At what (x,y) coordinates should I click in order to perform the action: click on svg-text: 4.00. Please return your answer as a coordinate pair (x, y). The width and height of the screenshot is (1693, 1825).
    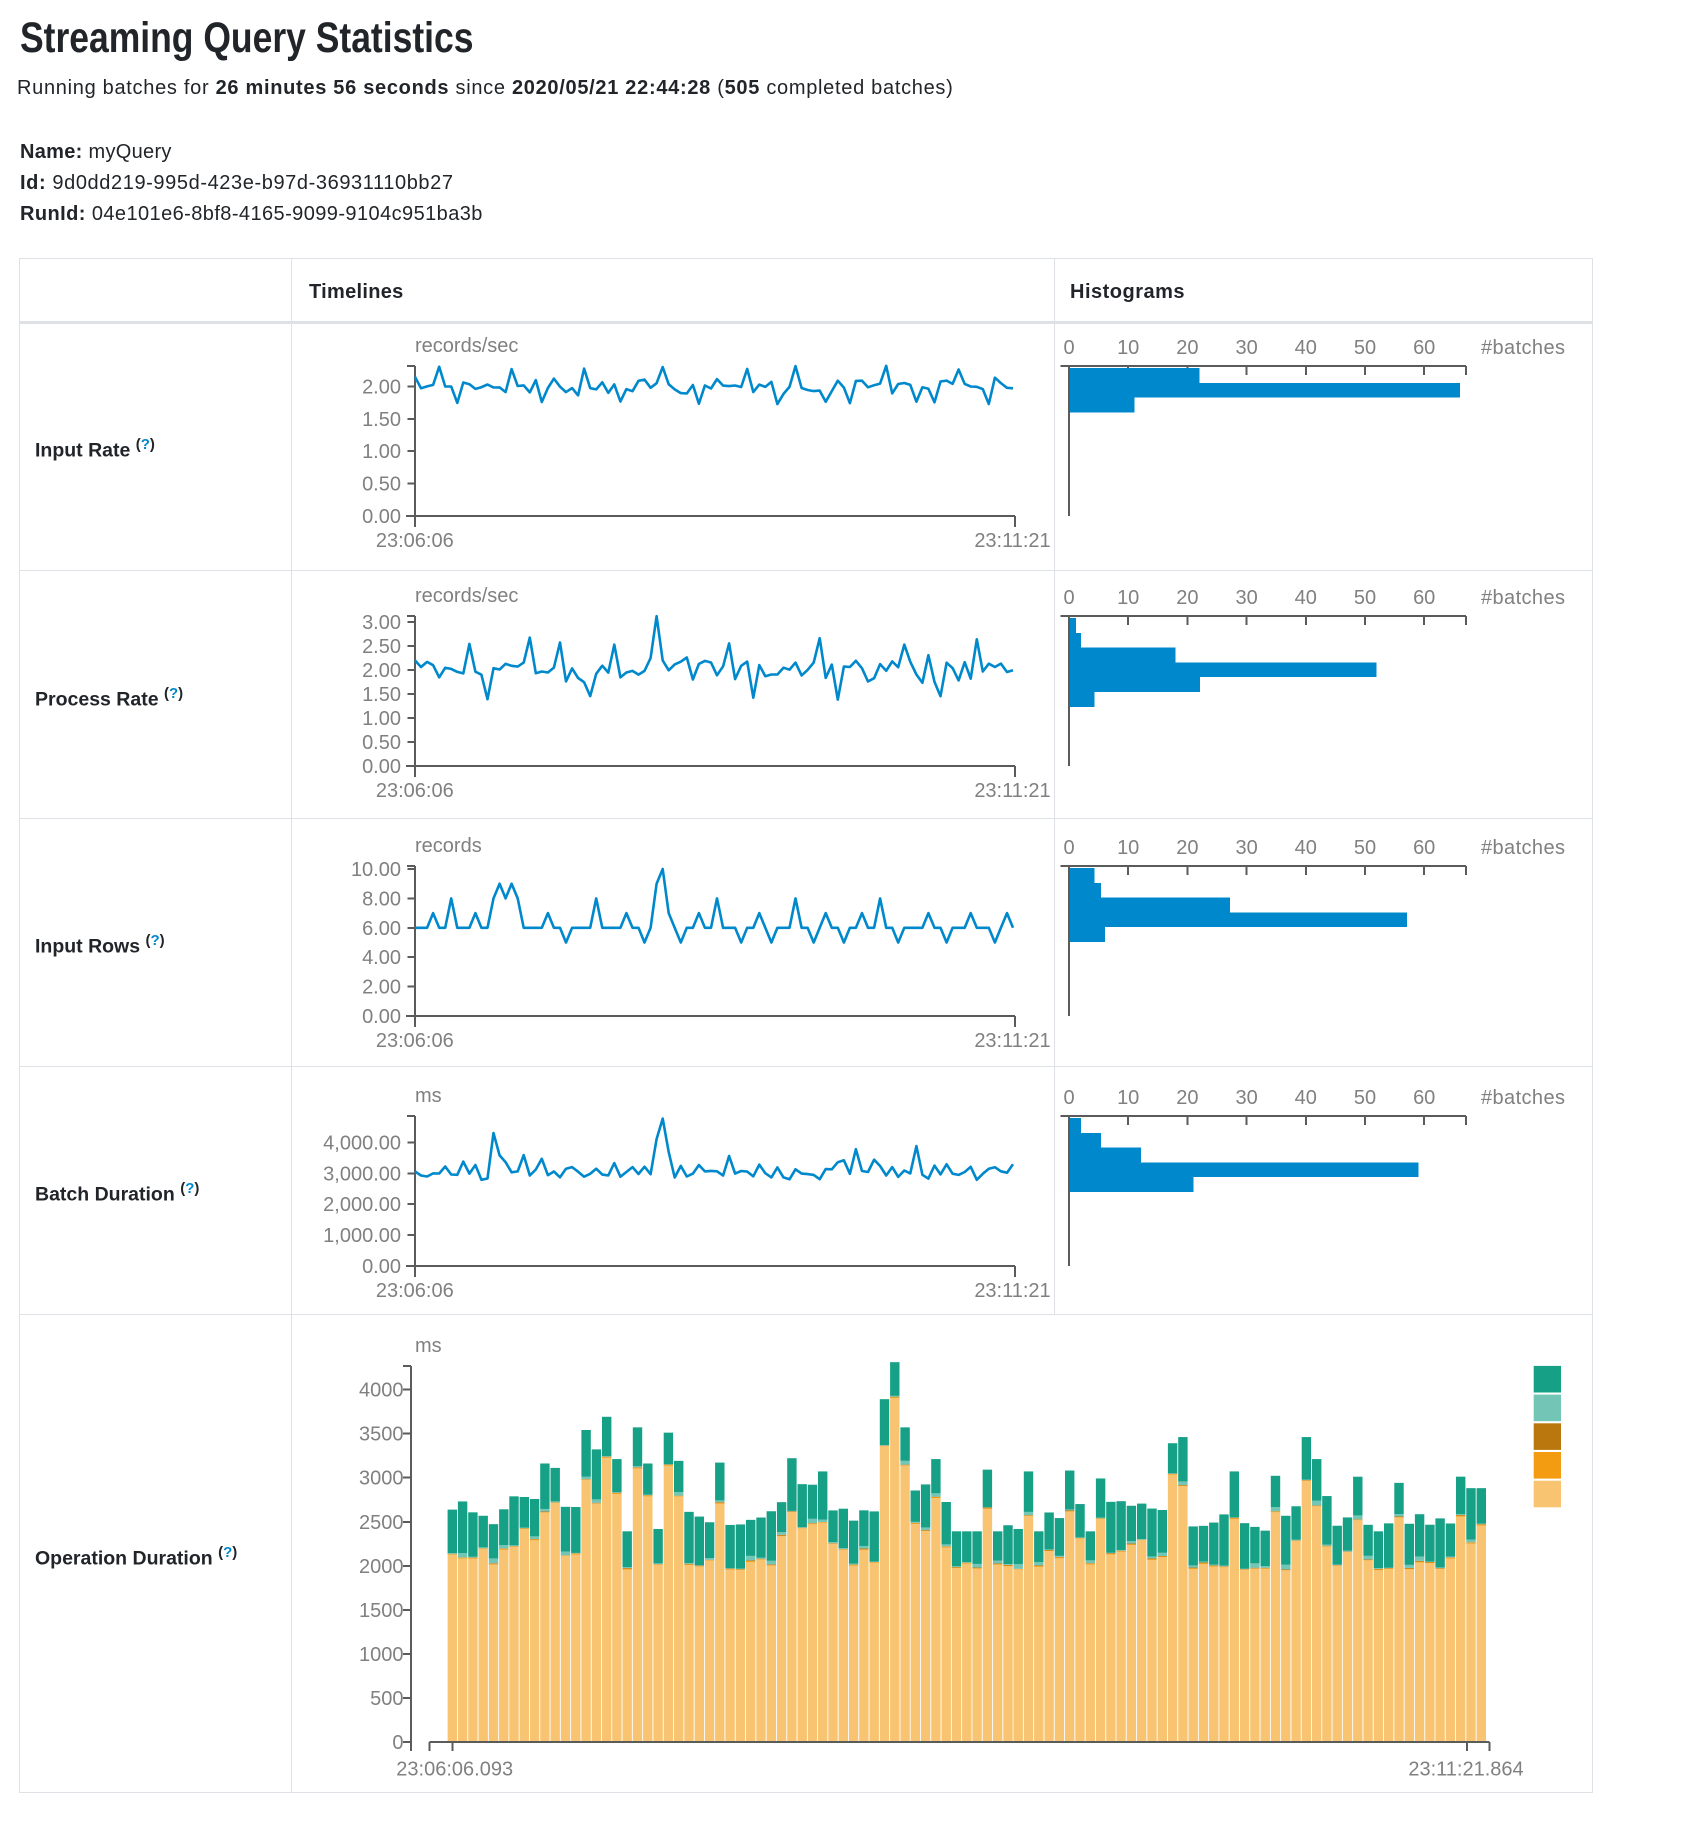
    Looking at the image, I should click on (381, 958).